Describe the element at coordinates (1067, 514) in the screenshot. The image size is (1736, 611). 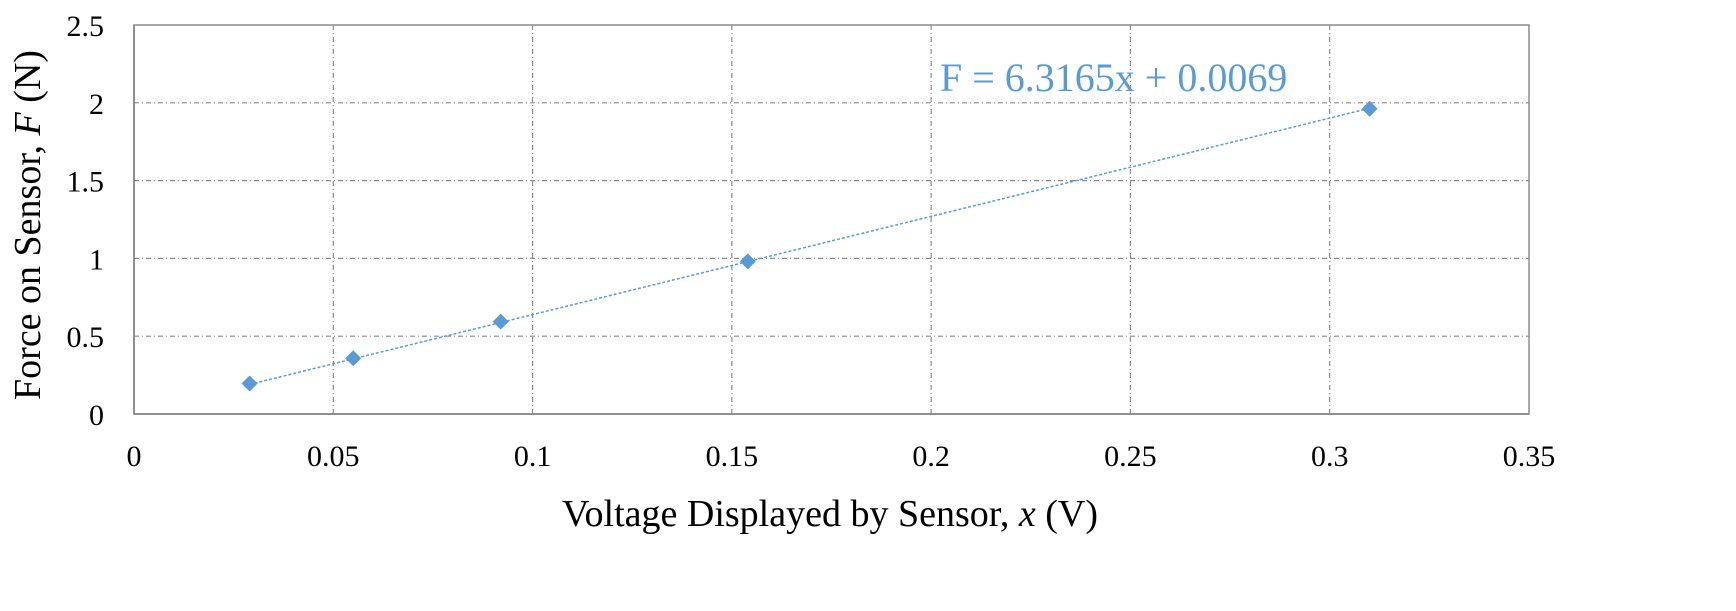
I see `x-axis-title-unit: (V)` at that location.